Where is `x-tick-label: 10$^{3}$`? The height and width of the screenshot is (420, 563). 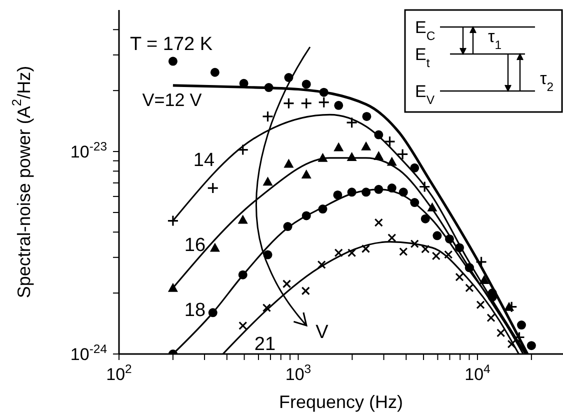 x-tick-label: 10$^{3}$ is located at coordinates (298, 373).